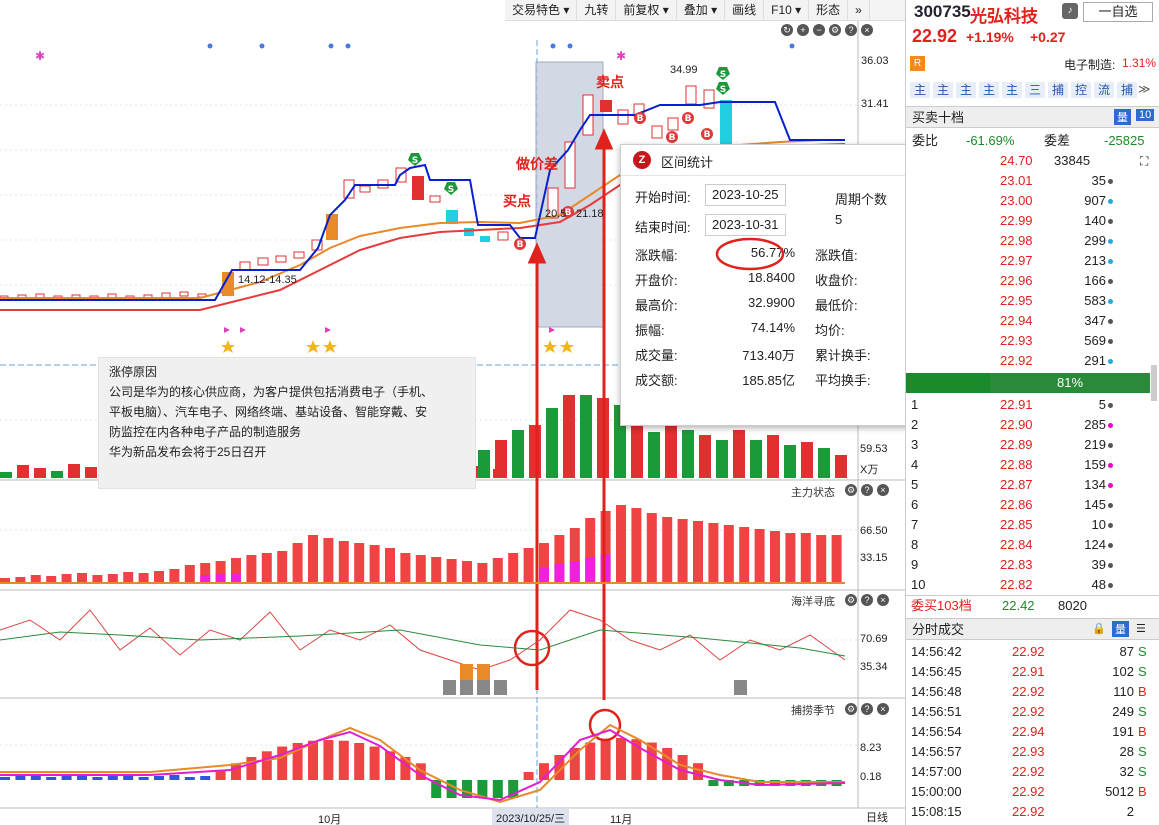  Describe the element at coordinates (701, 10) in the screenshot. I see `toolbar-overlay: 叠加 ▾` at that location.